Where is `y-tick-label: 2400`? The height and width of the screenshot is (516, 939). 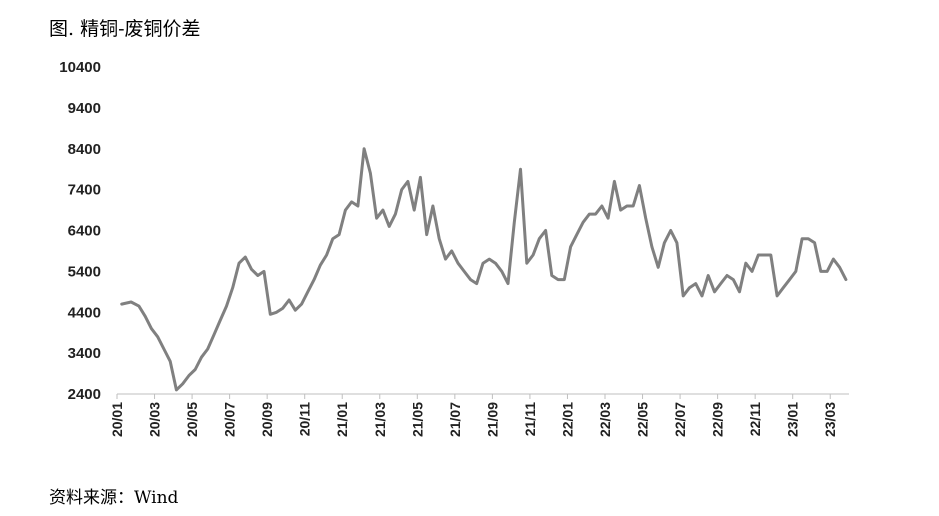 y-tick-label: 2400 is located at coordinates (84, 394).